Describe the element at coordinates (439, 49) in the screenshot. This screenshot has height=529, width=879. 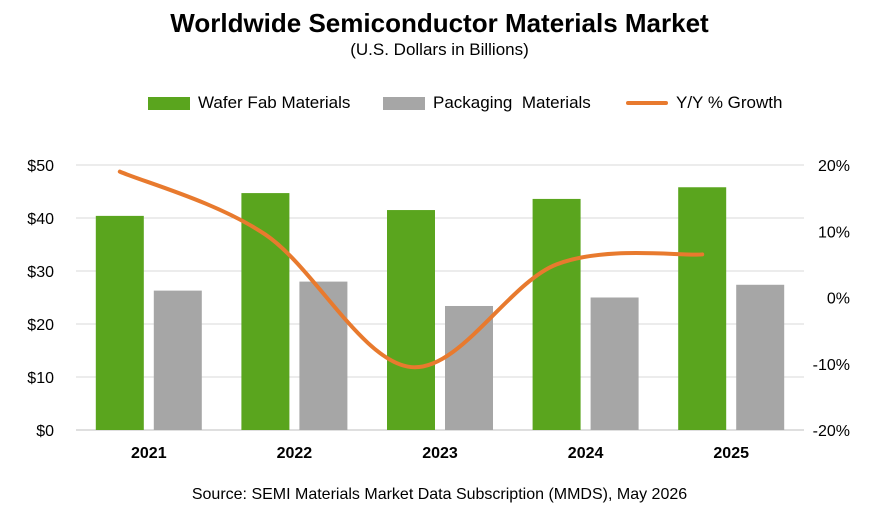
I see `chart-subtitle: (U.S. Dollars in Billions)` at that location.